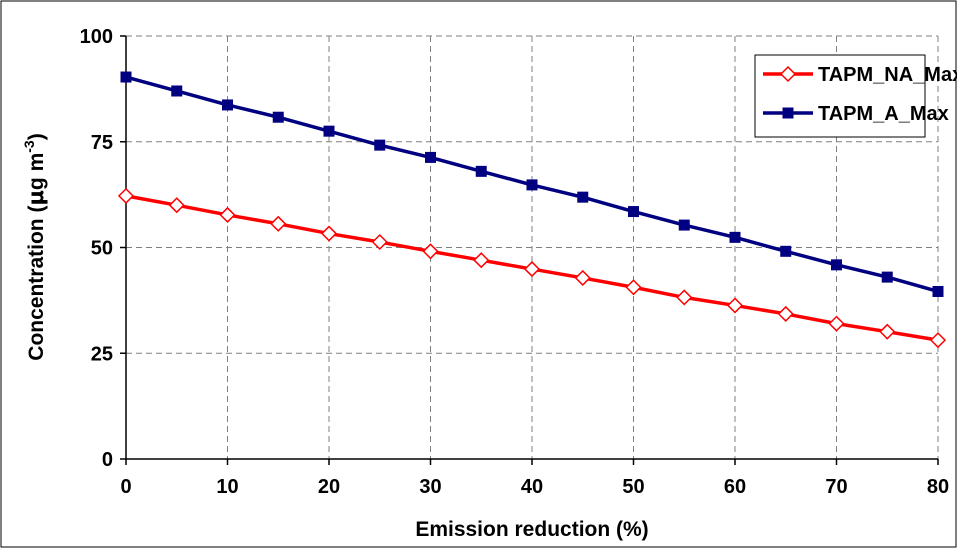 This screenshot has height=548, width=957. Describe the element at coordinates (735, 487) in the screenshot. I see `x-tick-label: 60` at that location.